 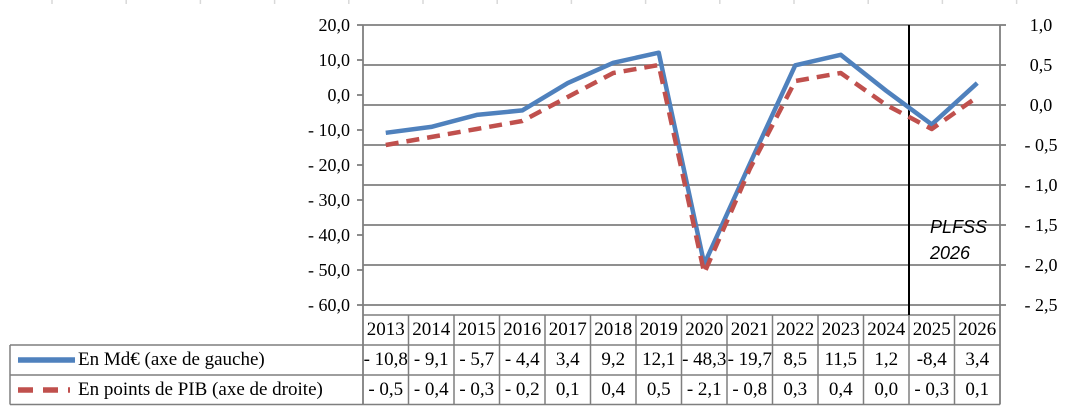 What do you see at coordinates (750, 389) in the screenshot?
I see `value-cell: - 0,8` at bounding box center [750, 389].